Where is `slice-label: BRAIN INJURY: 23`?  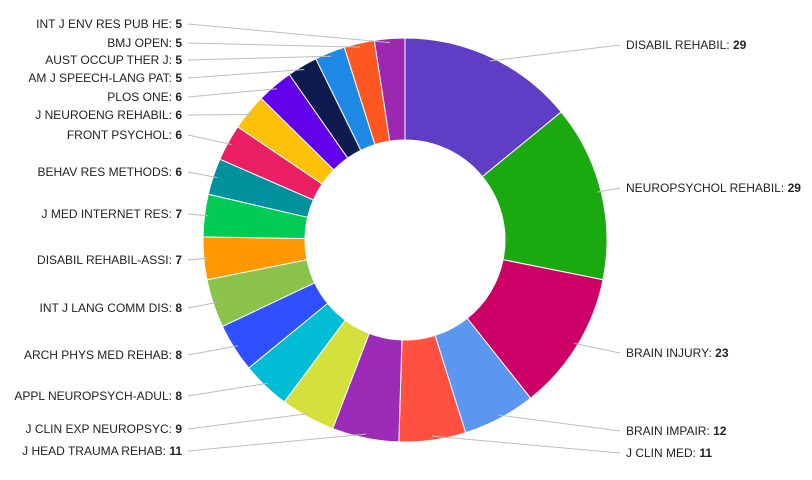
slice-label: BRAIN INJURY: 23 is located at coordinates (677, 353).